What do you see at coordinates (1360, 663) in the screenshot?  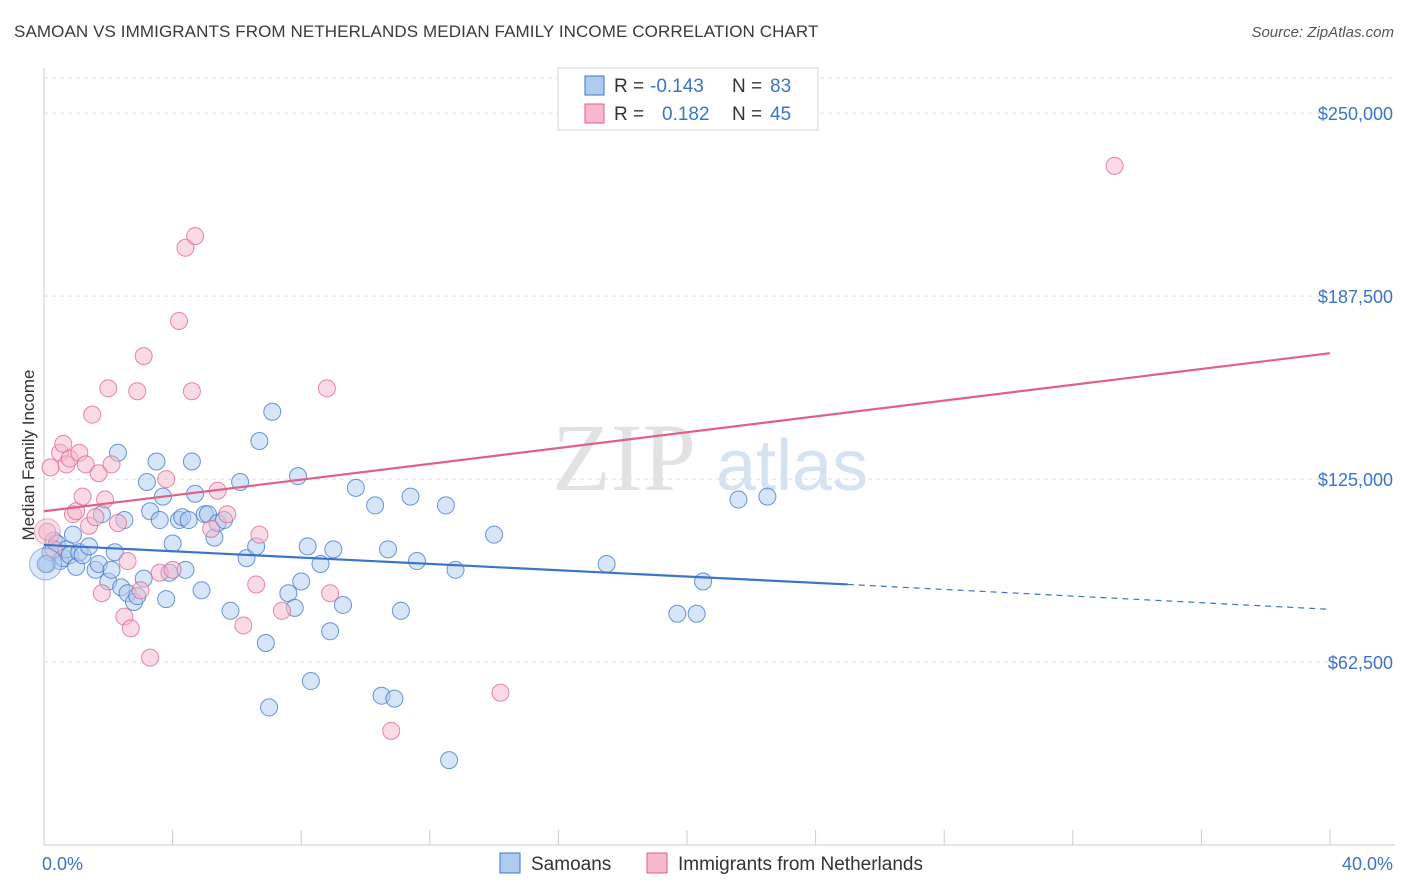 I see `y-tick-label: $62,500` at bounding box center [1360, 663].